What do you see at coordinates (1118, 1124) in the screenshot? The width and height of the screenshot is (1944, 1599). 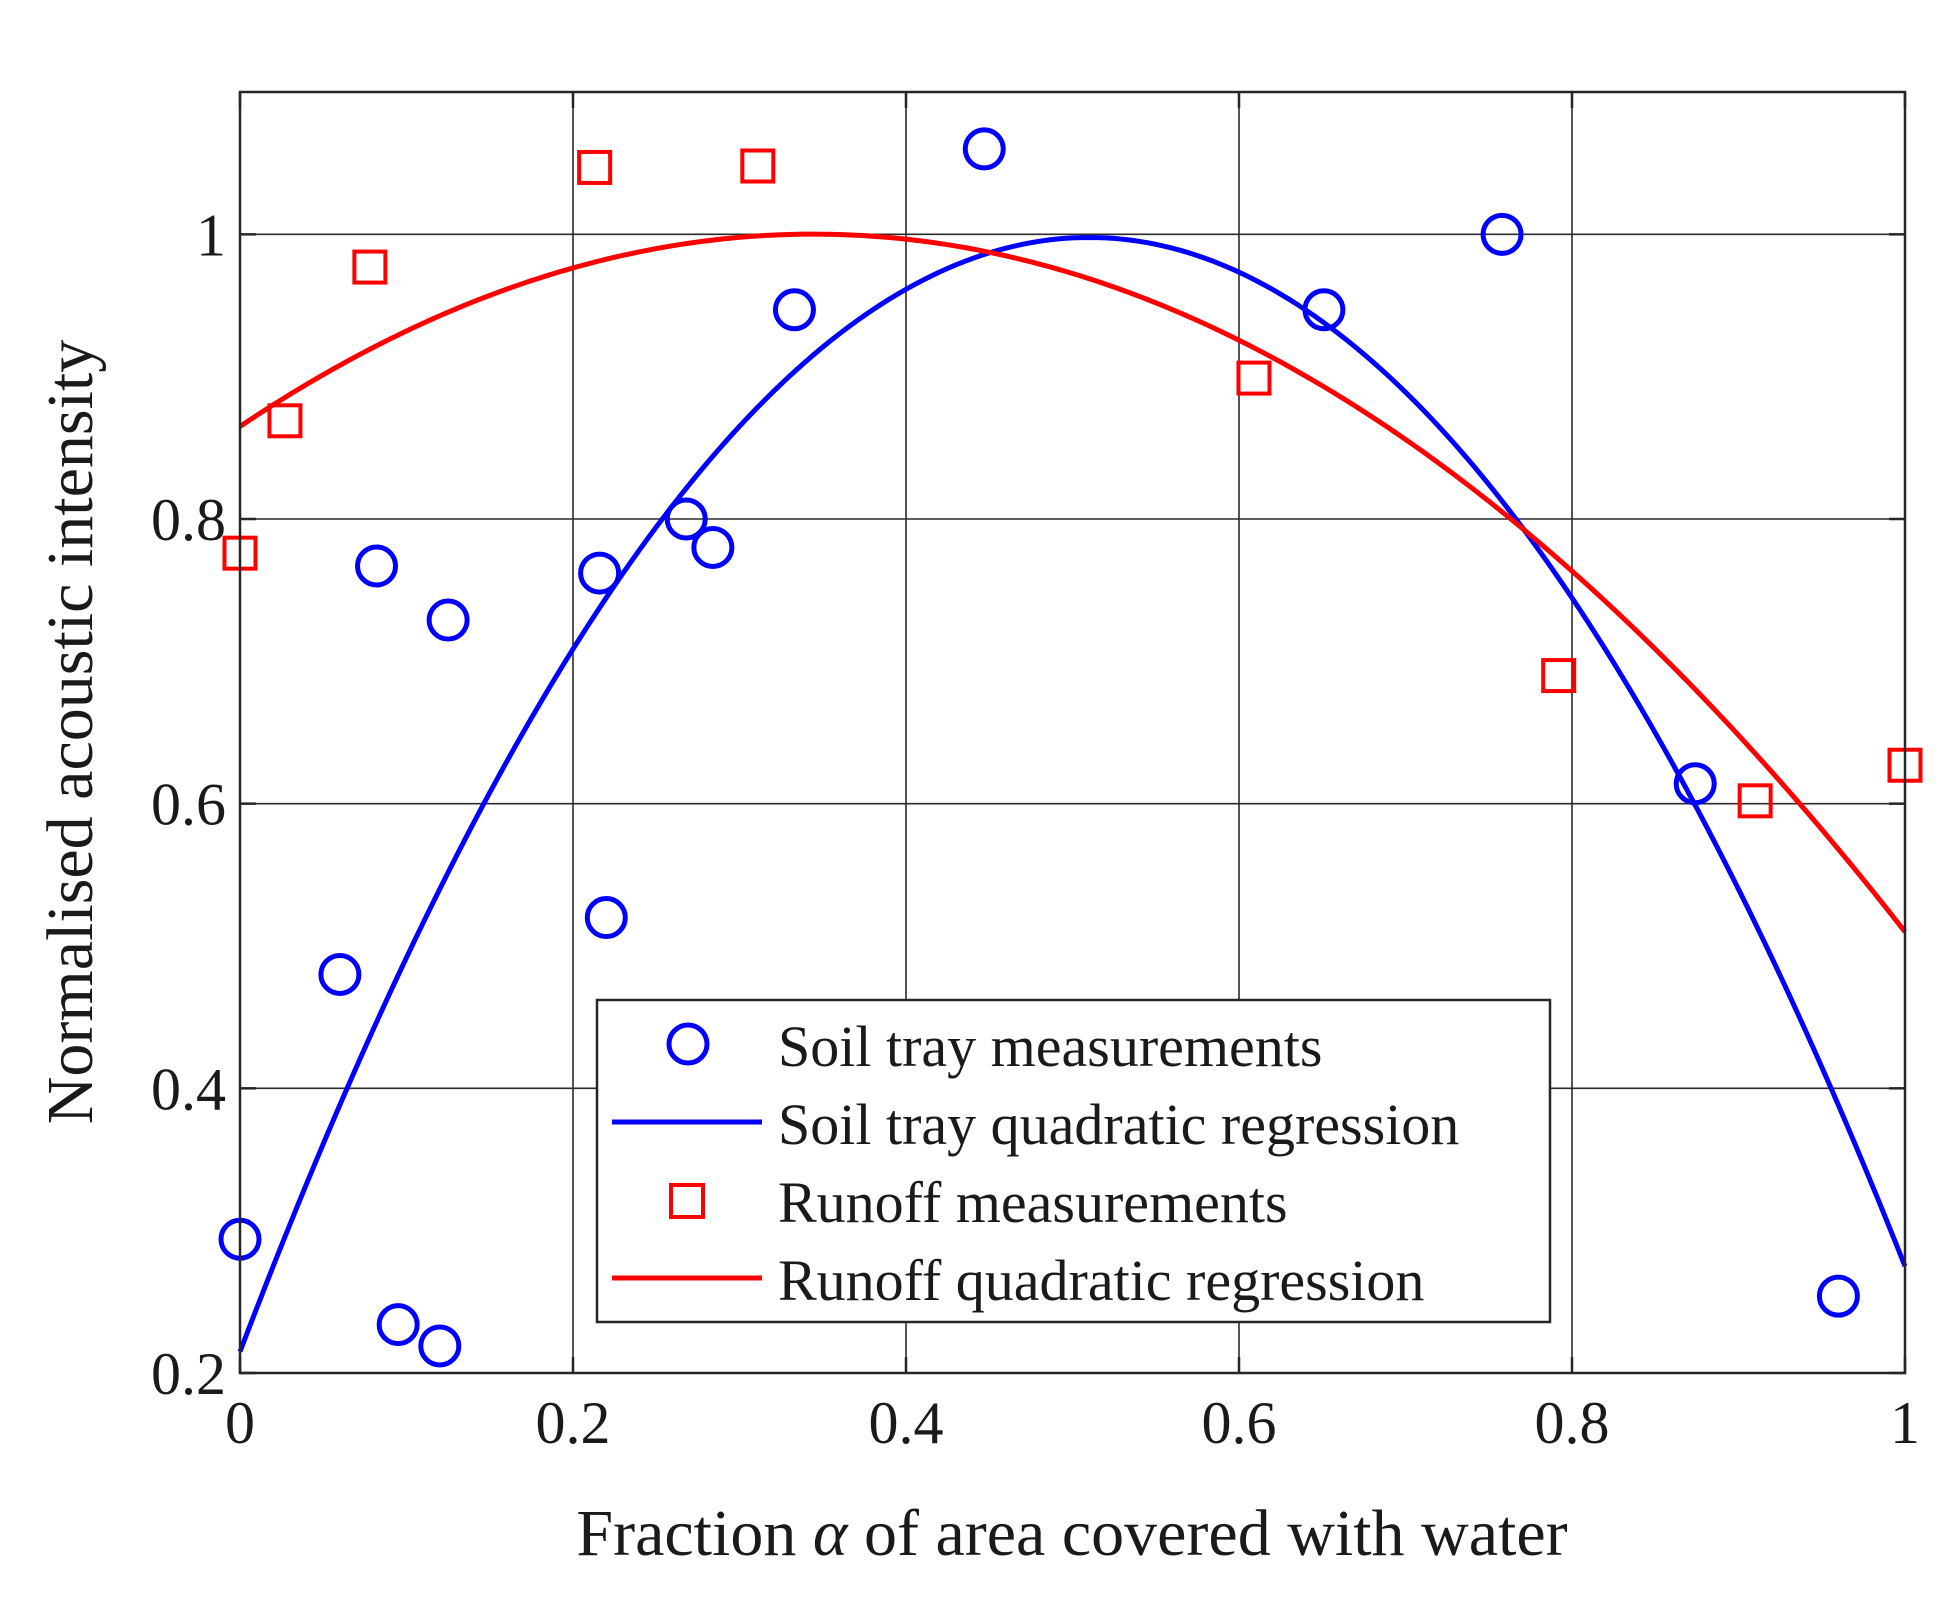 I see `legend-label-soil-regression: Soil tray quadratic regression` at bounding box center [1118, 1124].